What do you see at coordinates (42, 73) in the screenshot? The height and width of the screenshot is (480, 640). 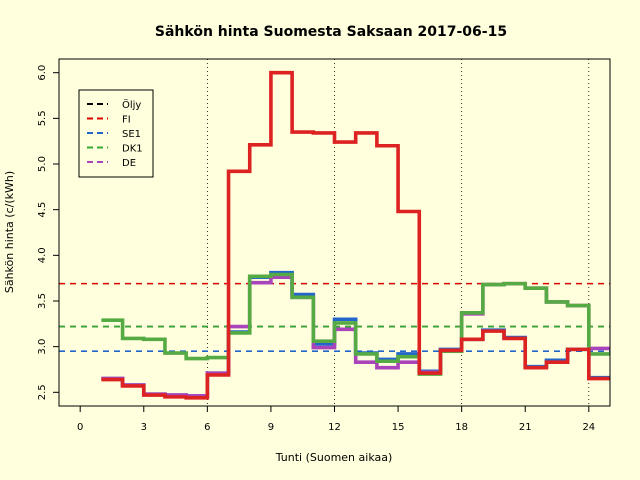 I see `y-tick-label: 6.0` at bounding box center [42, 73].